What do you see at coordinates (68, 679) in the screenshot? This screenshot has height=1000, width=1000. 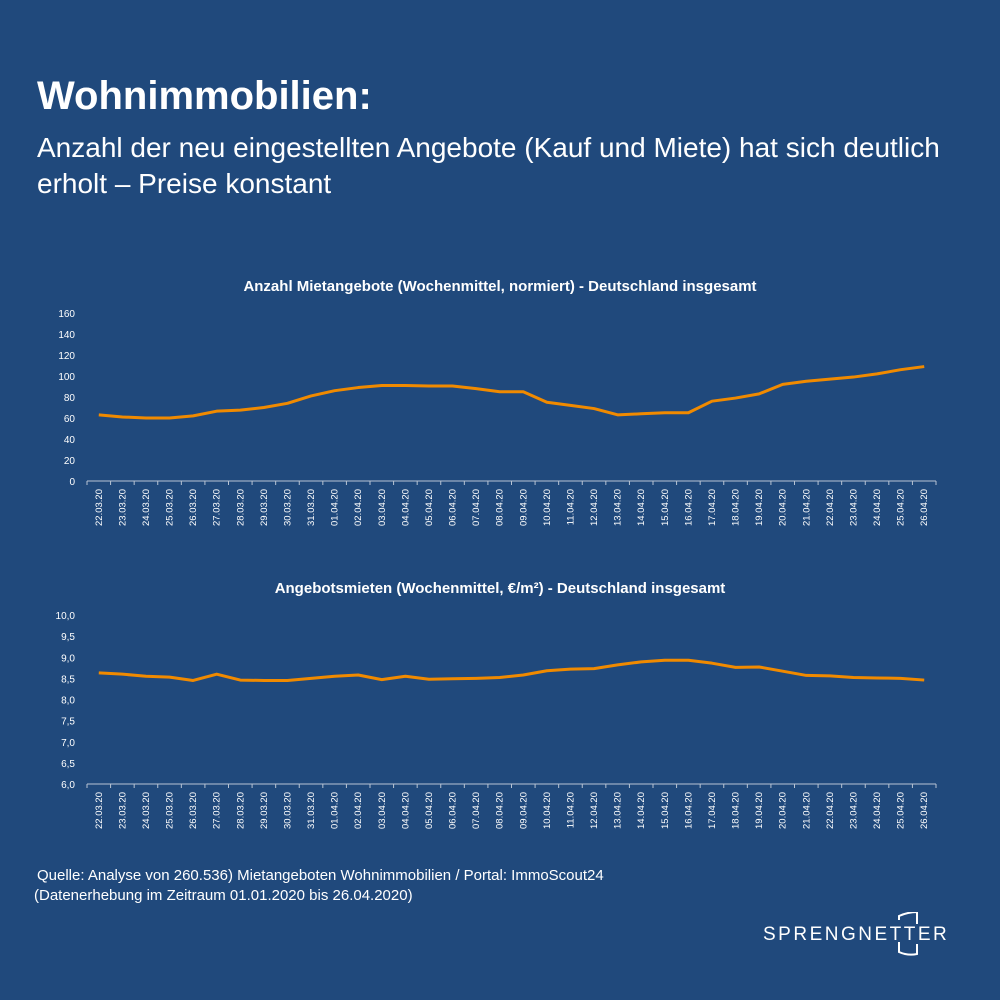 I see `y-tick-label: 8,5` at bounding box center [68, 679].